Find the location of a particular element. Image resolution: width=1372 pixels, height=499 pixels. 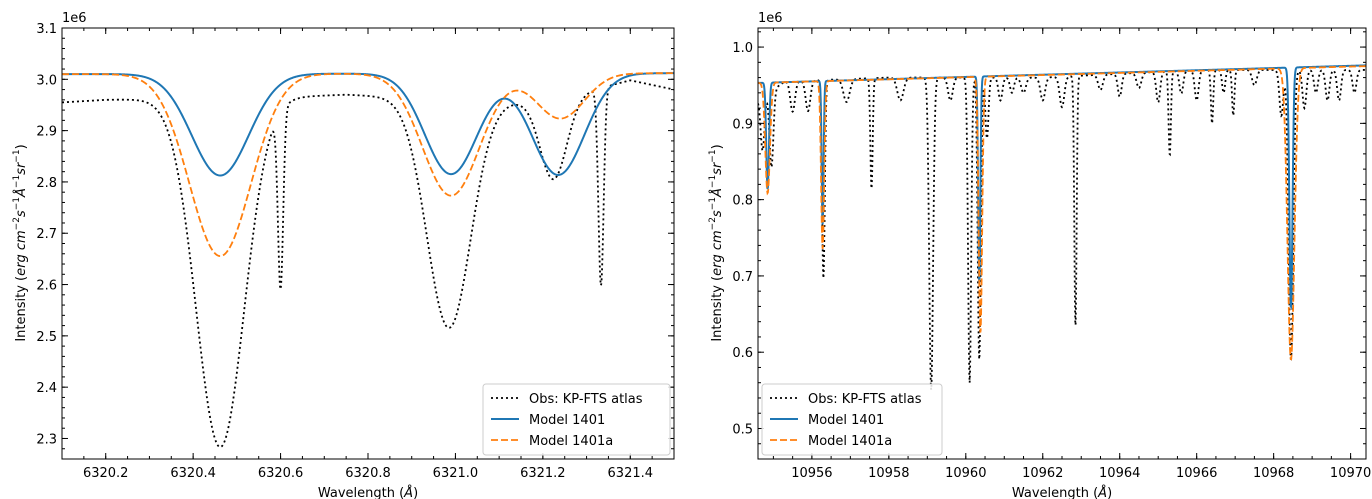

x-tick-label: 10956 is located at coordinates (811, 473).